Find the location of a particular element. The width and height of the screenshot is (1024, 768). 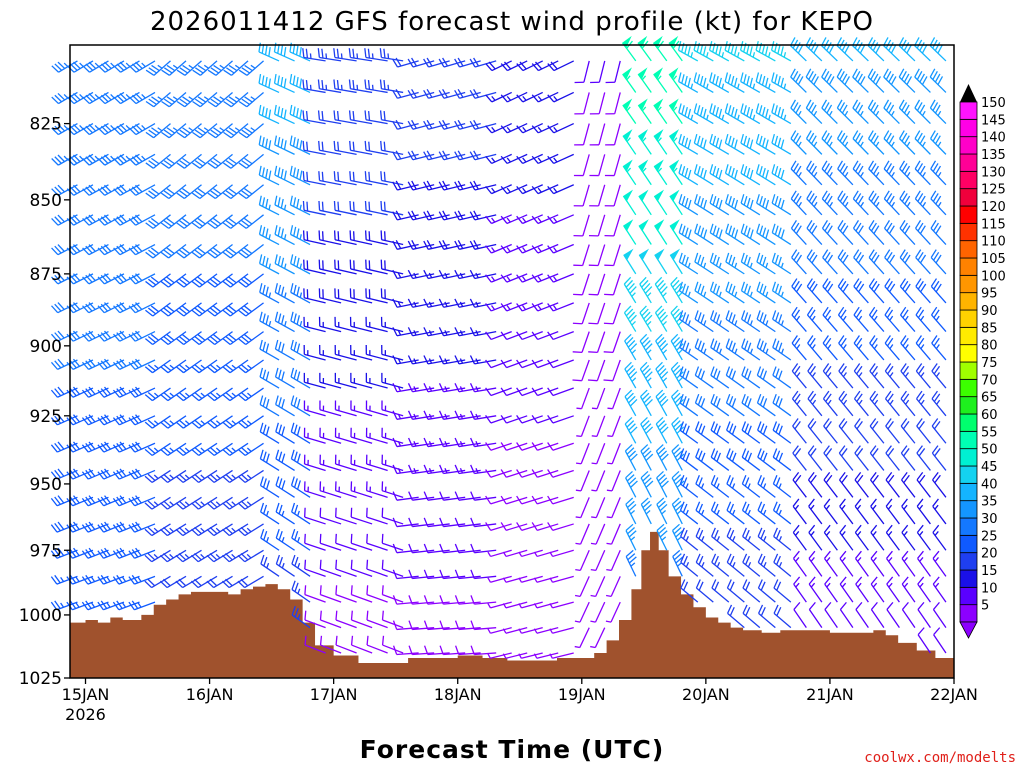

x-tick-label: 20JAN is located at coordinates (706, 694).